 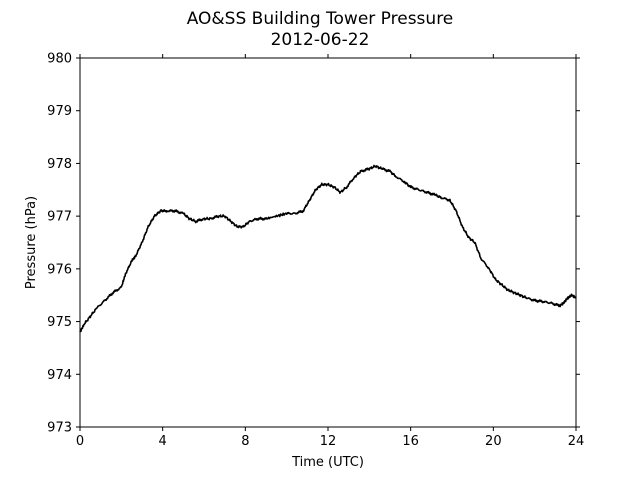 I want to click on y-tick-label: 976, so click(x=59, y=269).